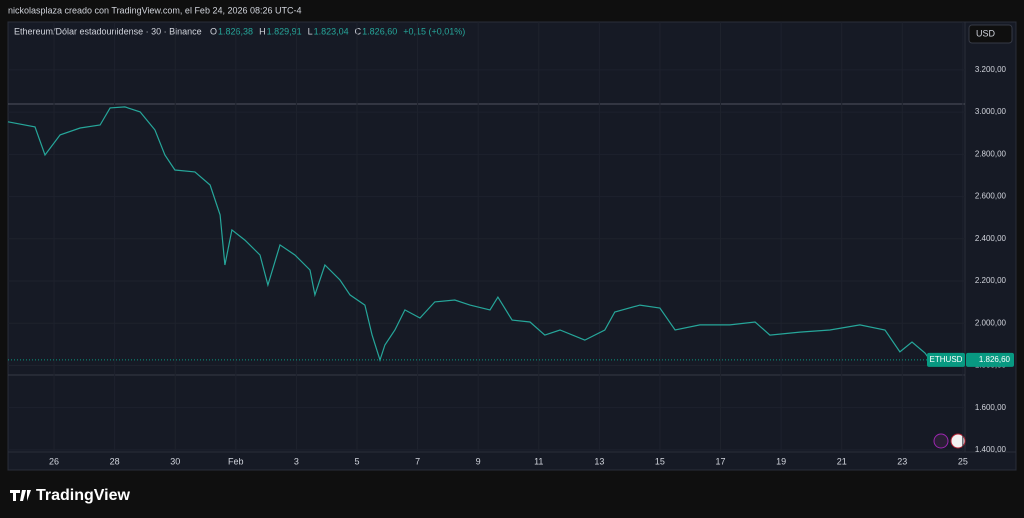  I want to click on event-icon, so click(941, 441).